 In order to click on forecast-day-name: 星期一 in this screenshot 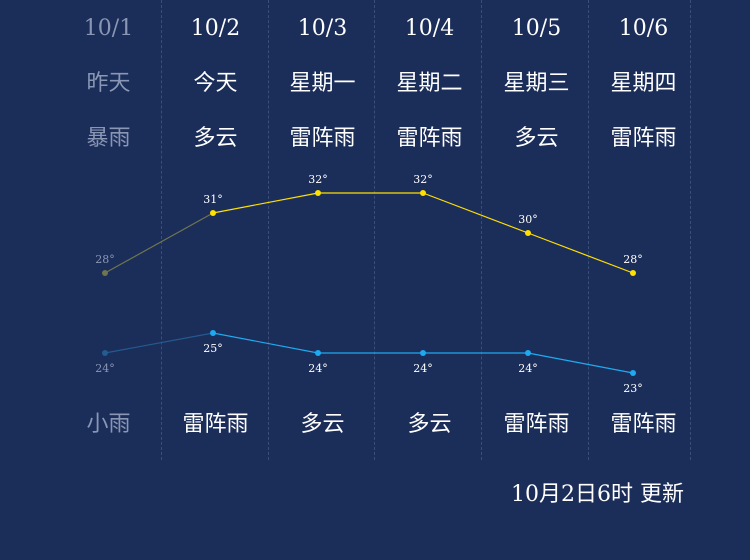, I will do `click(322, 83)`.